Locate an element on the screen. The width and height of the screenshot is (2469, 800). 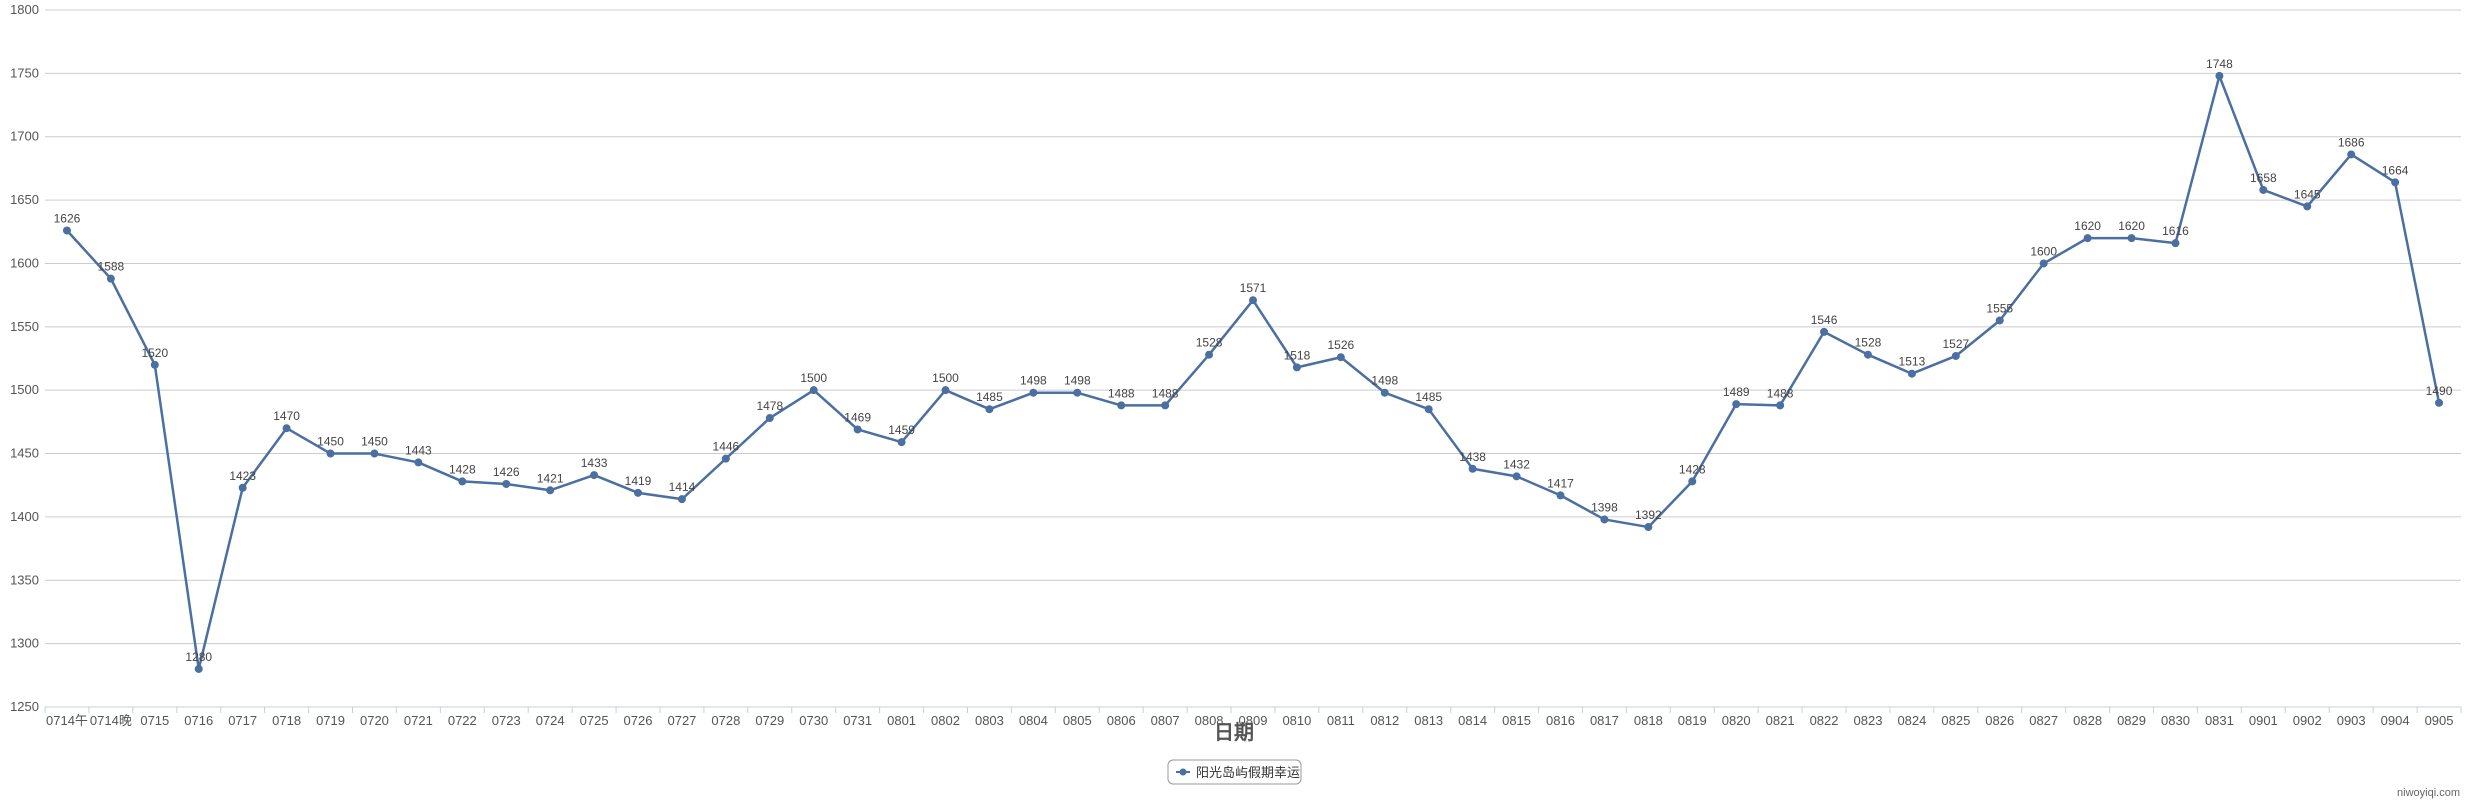
x-tick-label: 0717 is located at coordinates (242, 720).